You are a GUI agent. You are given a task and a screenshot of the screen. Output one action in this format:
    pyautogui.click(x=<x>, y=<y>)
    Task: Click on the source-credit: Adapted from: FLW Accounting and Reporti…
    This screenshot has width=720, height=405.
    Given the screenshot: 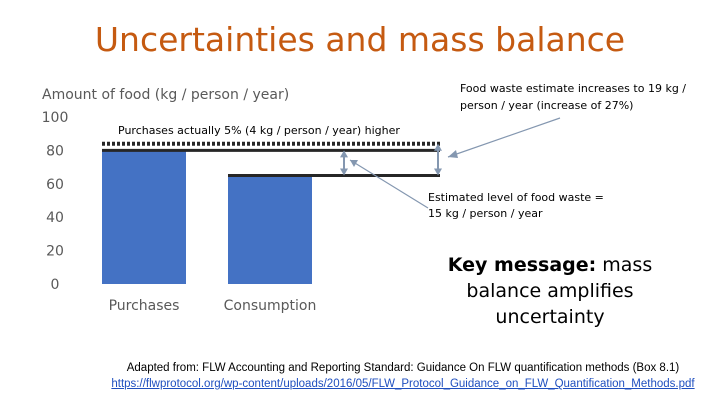 What is the action you would take?
    pyautogui.click(x=403, y=376)
    